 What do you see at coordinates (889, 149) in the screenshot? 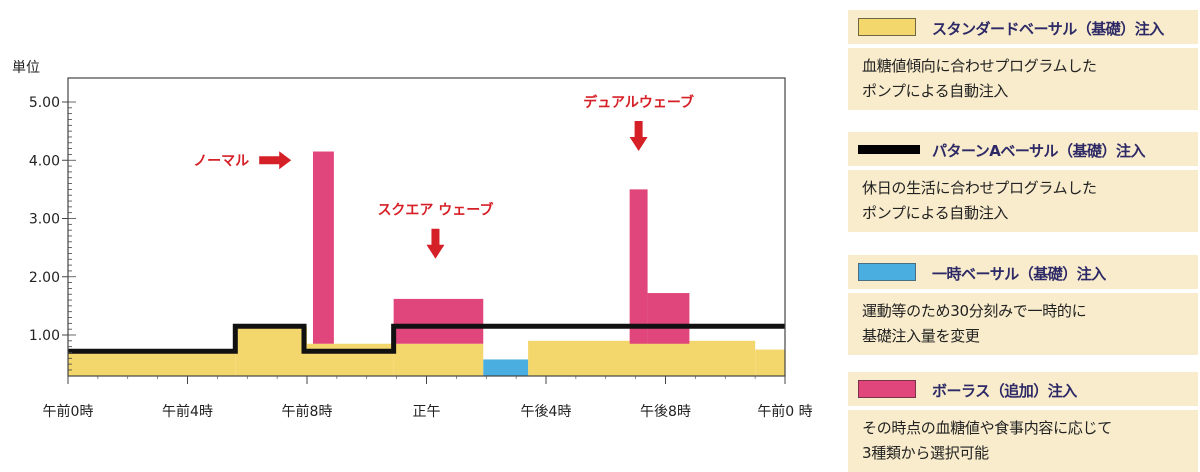
I see `black-line-swatch-icon` at bounding box center [889, 149].